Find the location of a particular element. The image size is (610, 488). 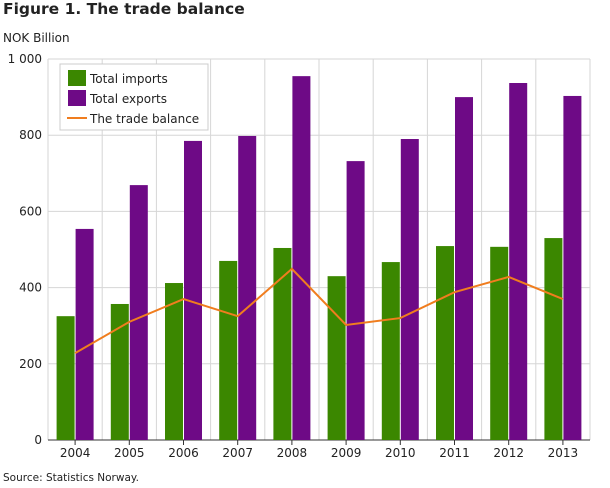

legend-label: The trade balance is located at coordinates (144, 119).